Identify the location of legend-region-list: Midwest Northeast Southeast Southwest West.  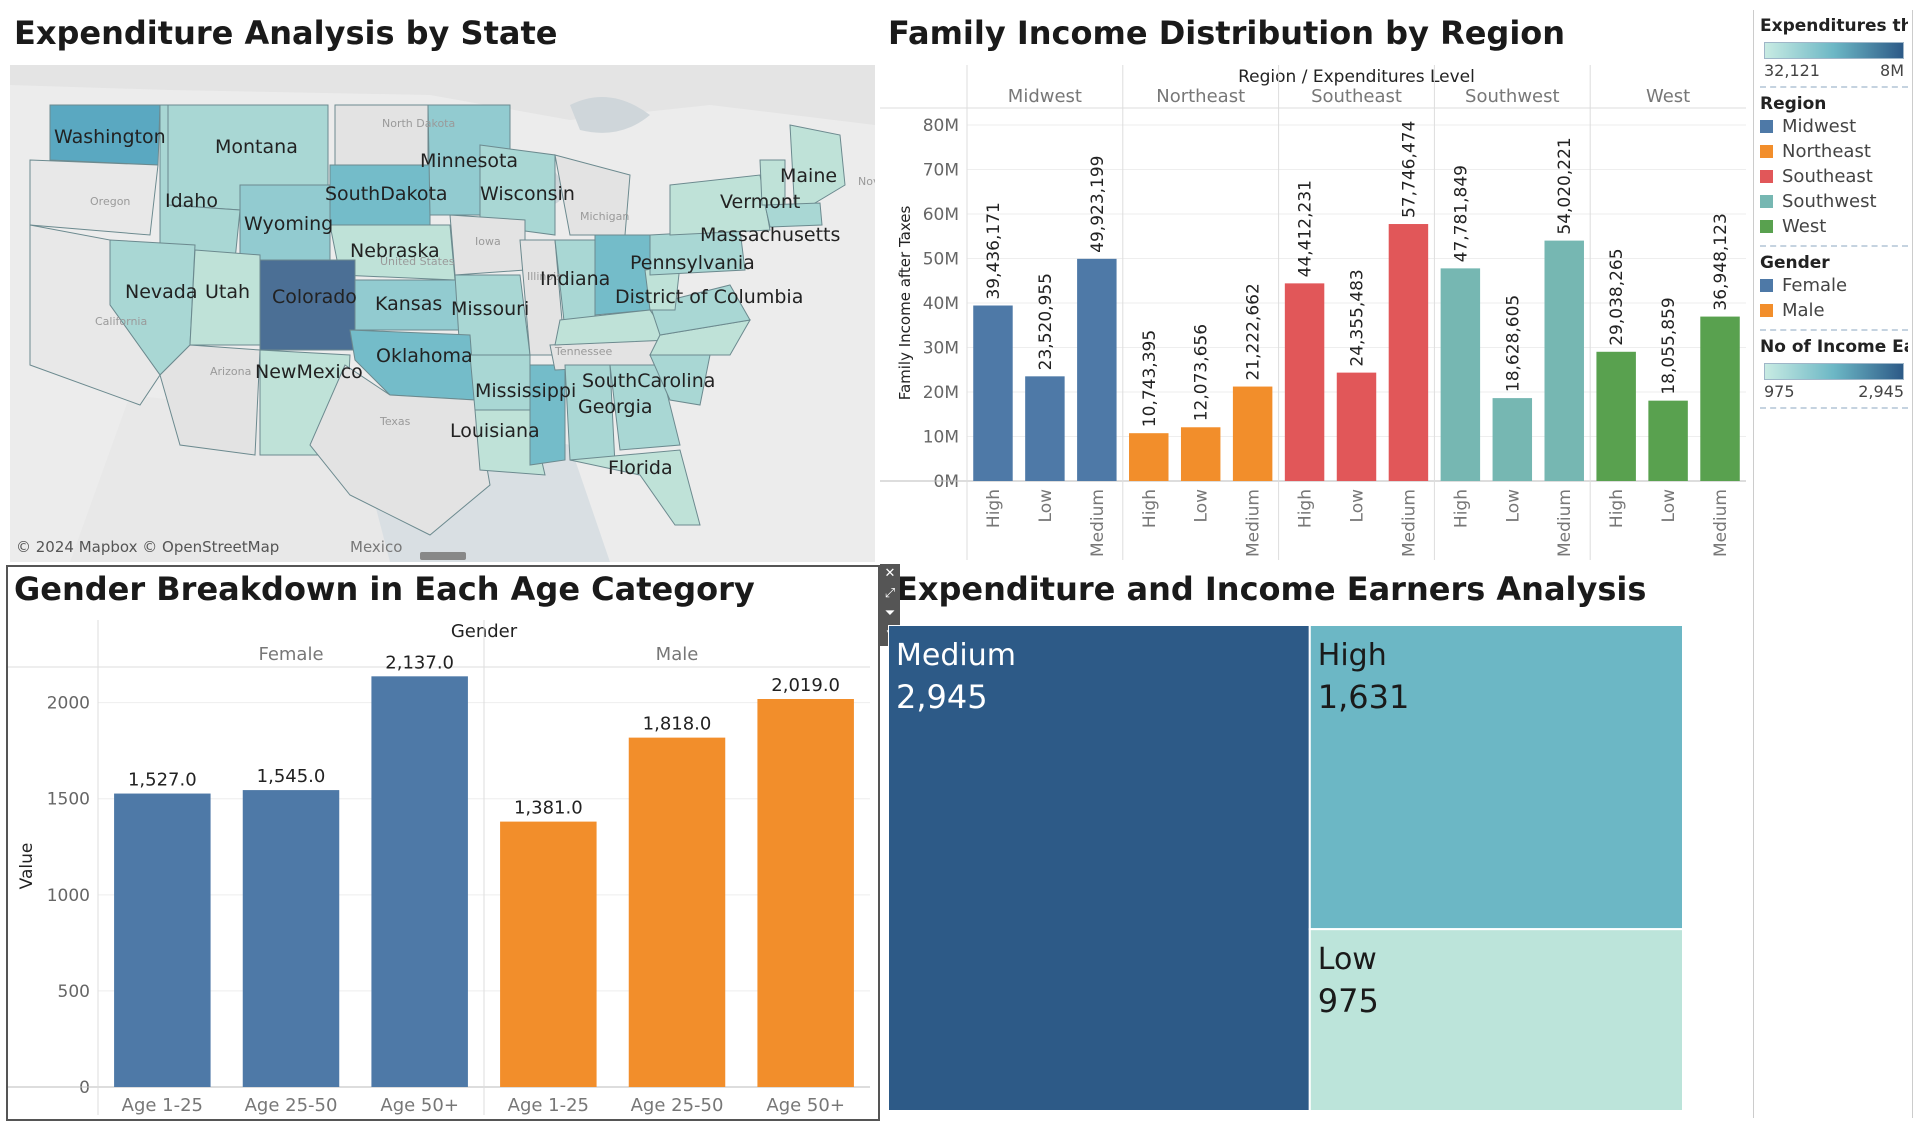
(1834, 176).